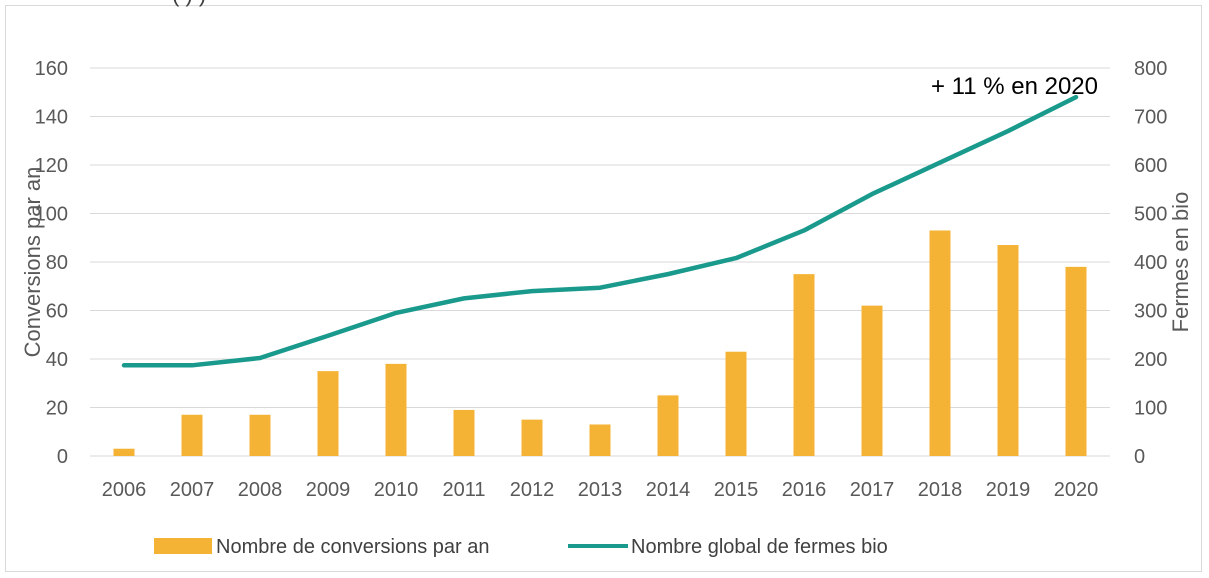 This screenshot has width=1209, height=578. What do you see at coordinates (51, 215) in the screenshot?
I see `left-tick-label: 100` at bounding box center [51, 215].